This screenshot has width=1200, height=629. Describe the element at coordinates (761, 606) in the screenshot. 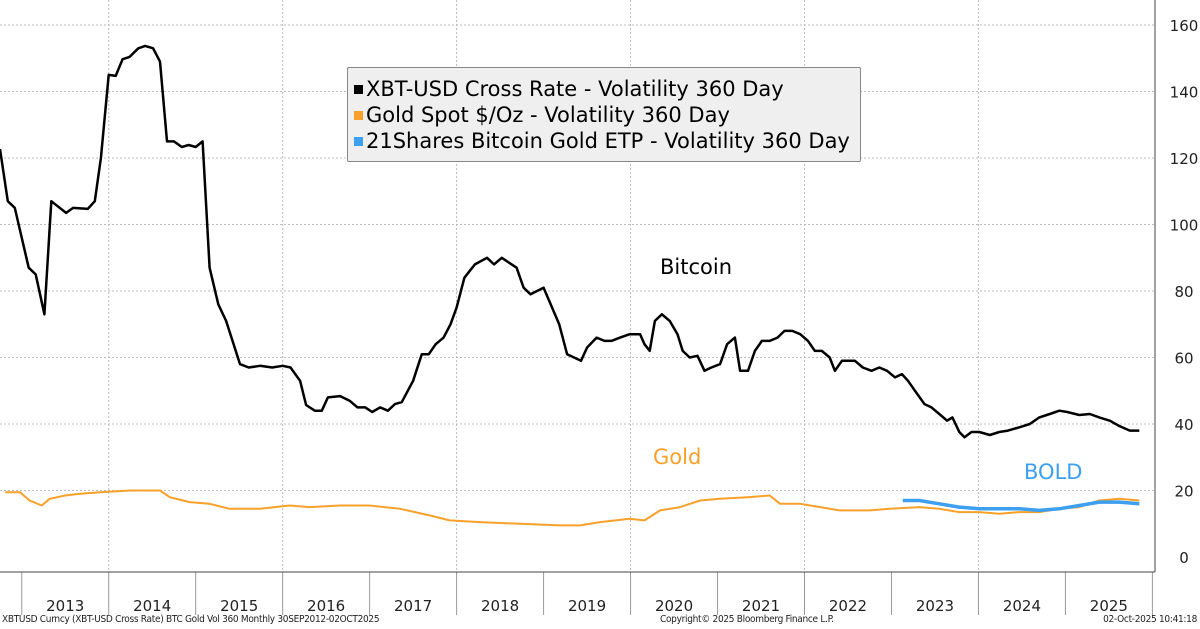

I see `x-tick-label: 2021` at that location.